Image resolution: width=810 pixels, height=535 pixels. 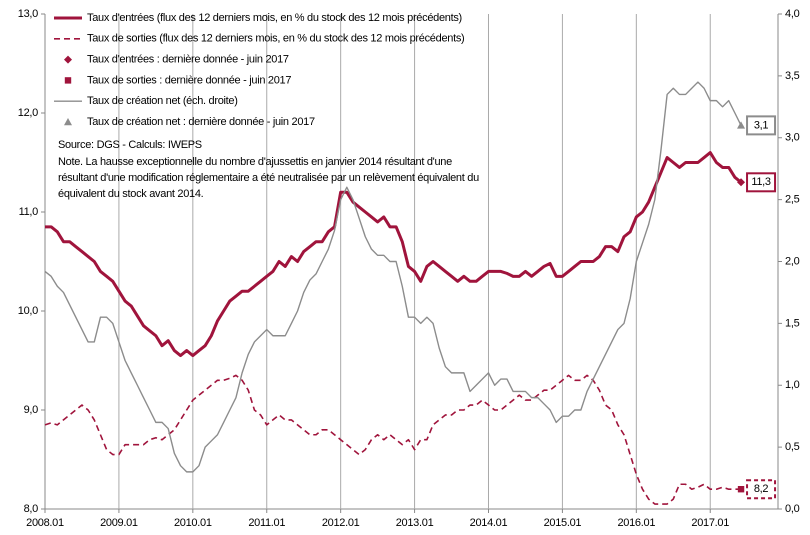 What do you see at coordinates (119, 523) in the screenshot?
I see `x-tick-label: 2009.01` at bounding box center [119, 523].